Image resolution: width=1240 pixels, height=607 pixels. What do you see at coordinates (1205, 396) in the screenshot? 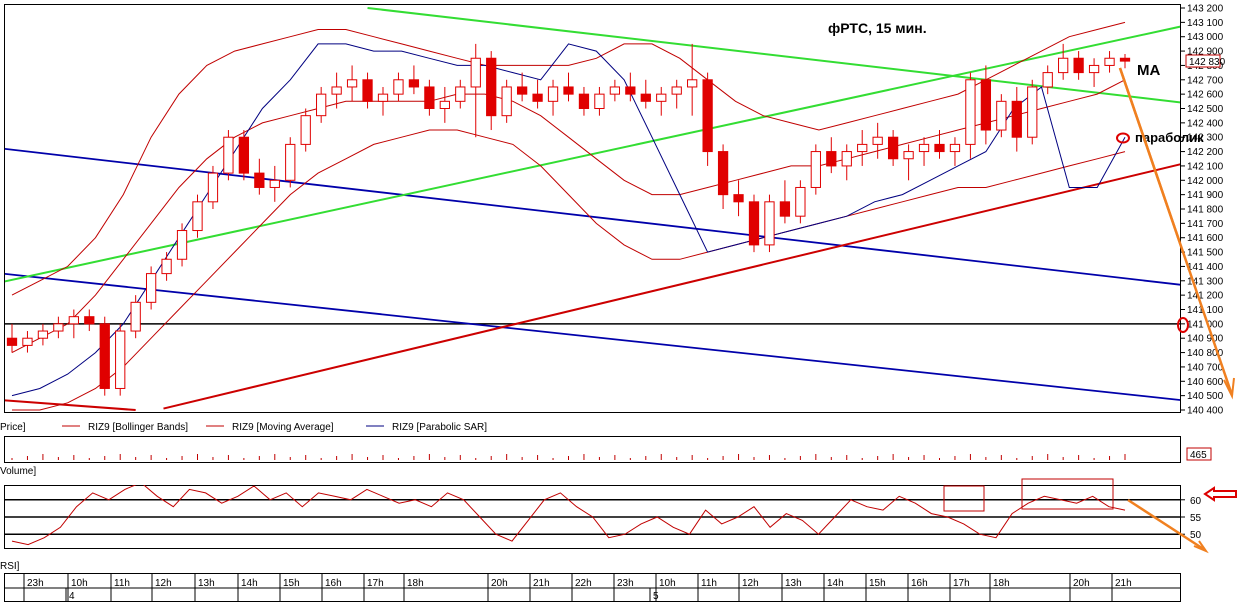
I see `price-tick-label: 140 500` at bounding box center [1205, 396].